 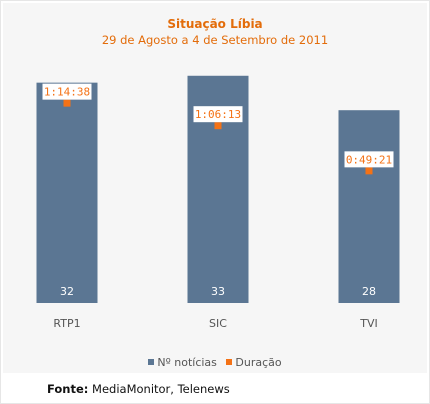 What do you see at coordinates (68, 389) in the screenshot?
I see `source-label: Fonte:` at bounding box center [68, 389].